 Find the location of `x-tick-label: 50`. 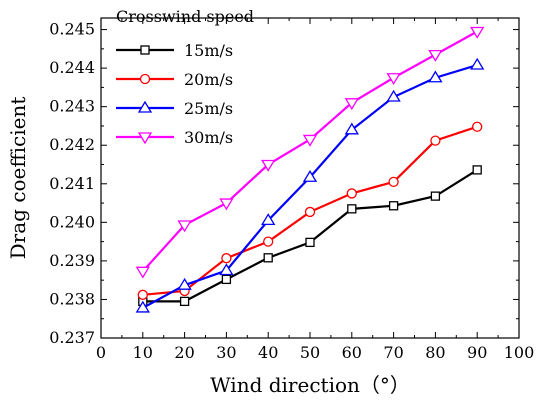

x-tick-label: 50 is located at coordinates (310, 352).